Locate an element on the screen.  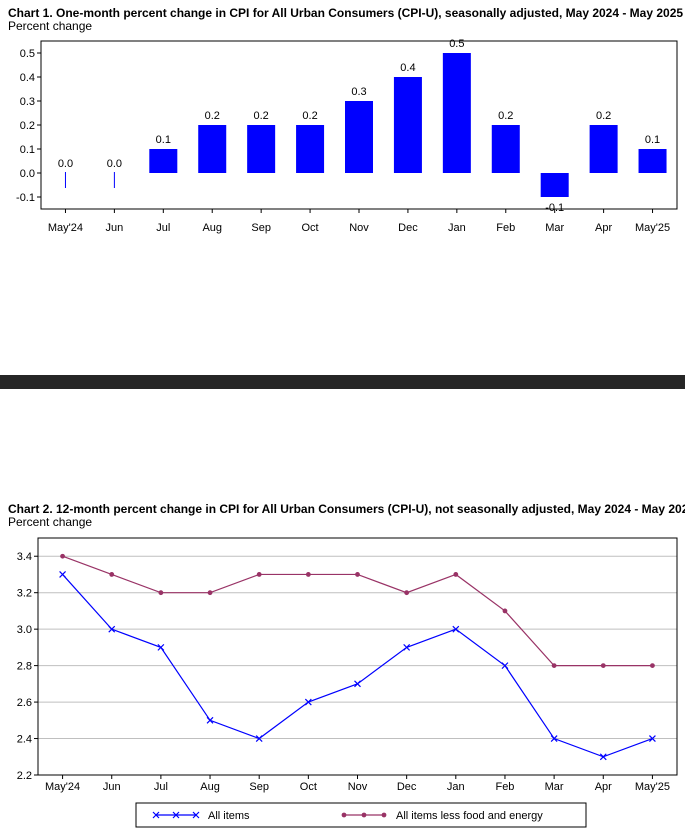
chart2-ytick-label: 3.0 is located at coordinates (24, 630).